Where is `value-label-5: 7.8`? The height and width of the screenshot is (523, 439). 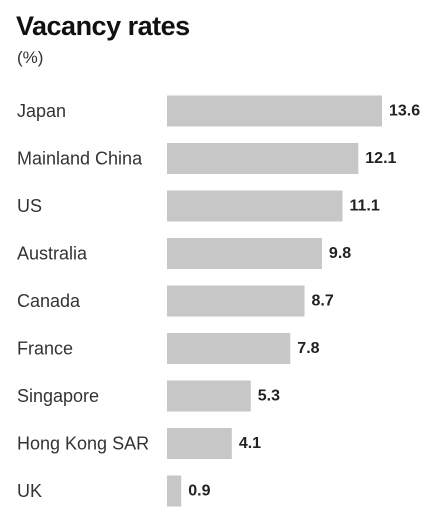 value-label-5: 7.8 is located at coordinates (308, 348).